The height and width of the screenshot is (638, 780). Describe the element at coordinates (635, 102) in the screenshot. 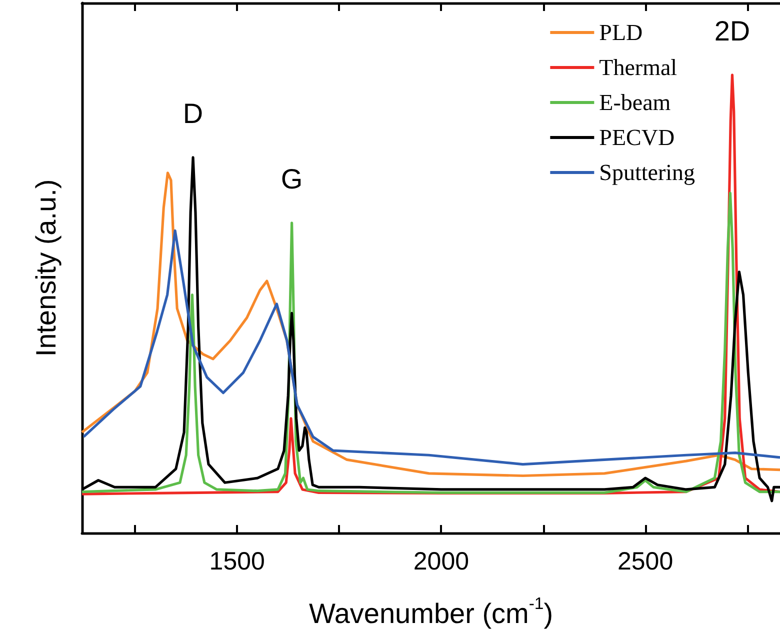

I see `legend-label: E-beam` at that location.